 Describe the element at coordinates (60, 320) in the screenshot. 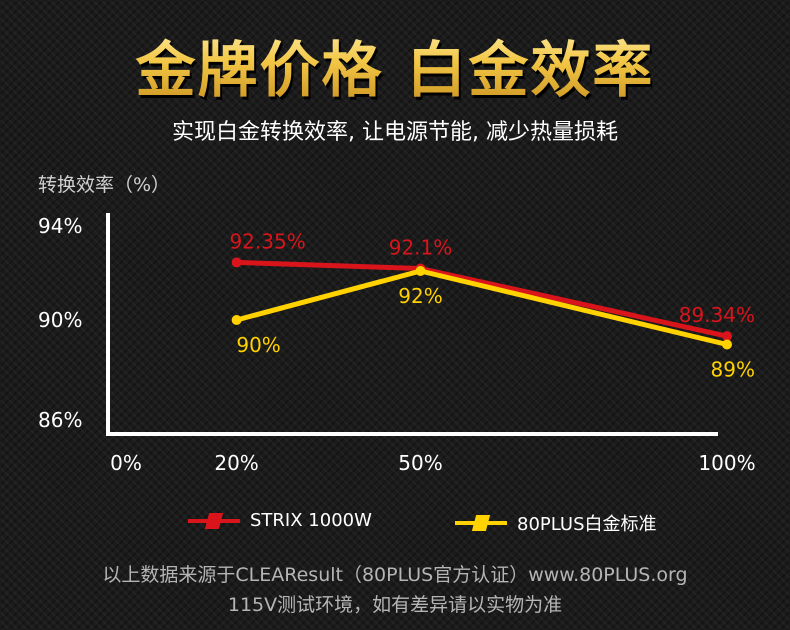

I see `y-tick-label: 90%` at that location.